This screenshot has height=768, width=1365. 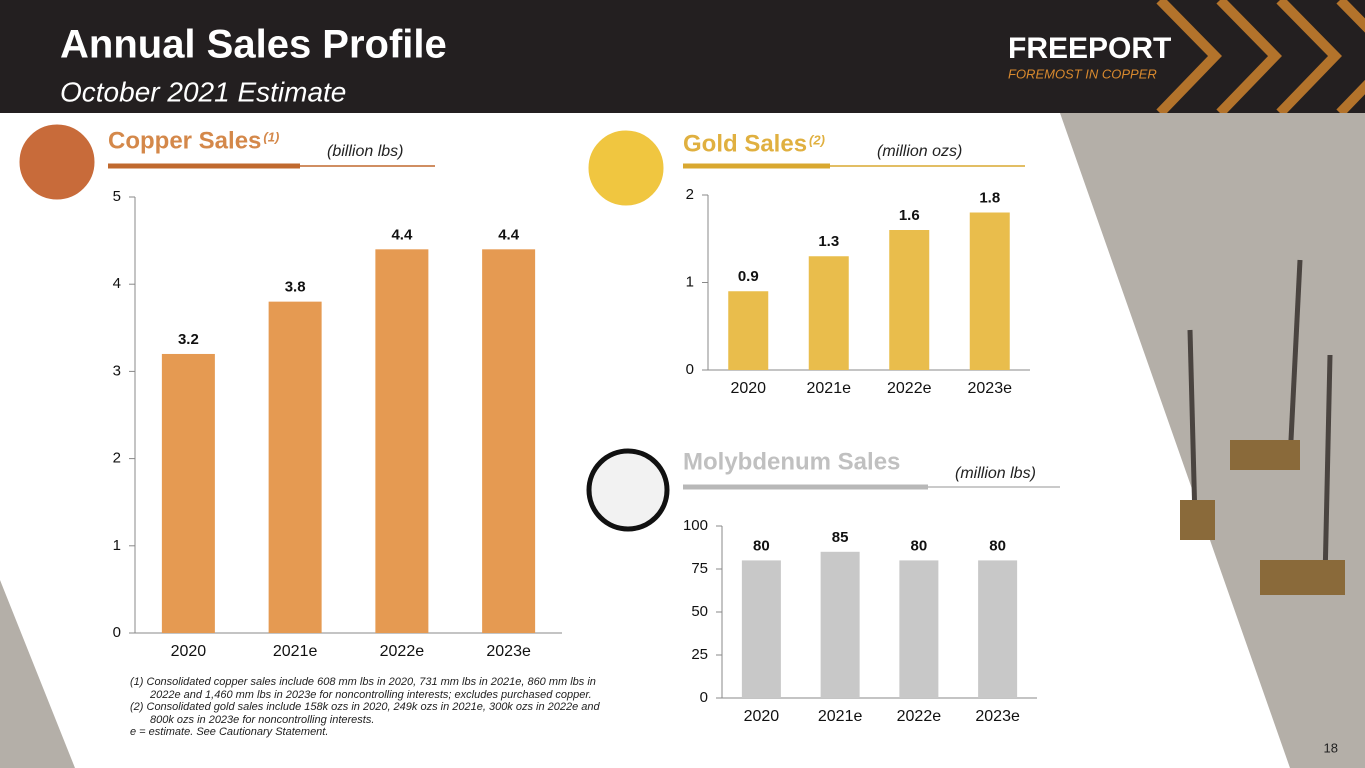 I want to click on chart-unit: (million lbs), so click(x=995, y=473).